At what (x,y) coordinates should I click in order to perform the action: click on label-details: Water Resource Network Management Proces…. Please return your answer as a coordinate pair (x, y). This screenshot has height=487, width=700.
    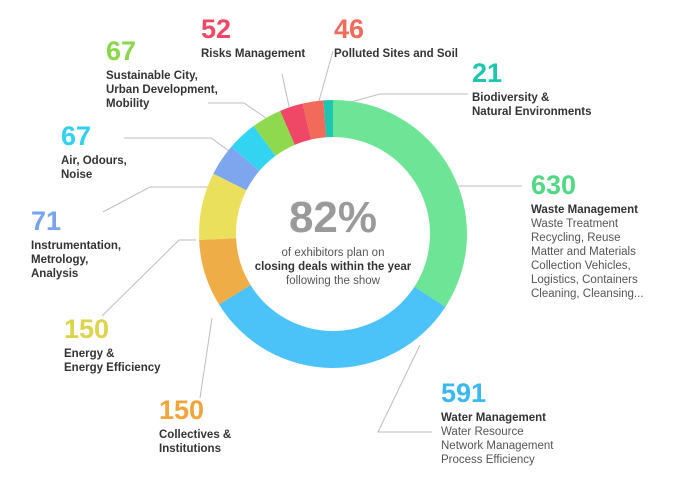
    Looking at the image, I should click on (497, 446).